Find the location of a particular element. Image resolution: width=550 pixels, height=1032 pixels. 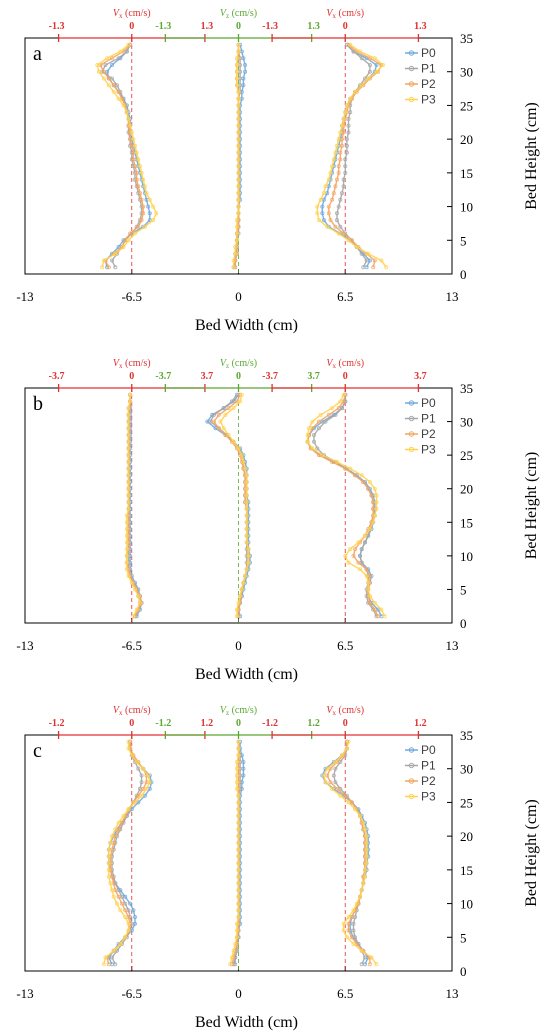

series-P3-center is located at coordinates (234, 853).